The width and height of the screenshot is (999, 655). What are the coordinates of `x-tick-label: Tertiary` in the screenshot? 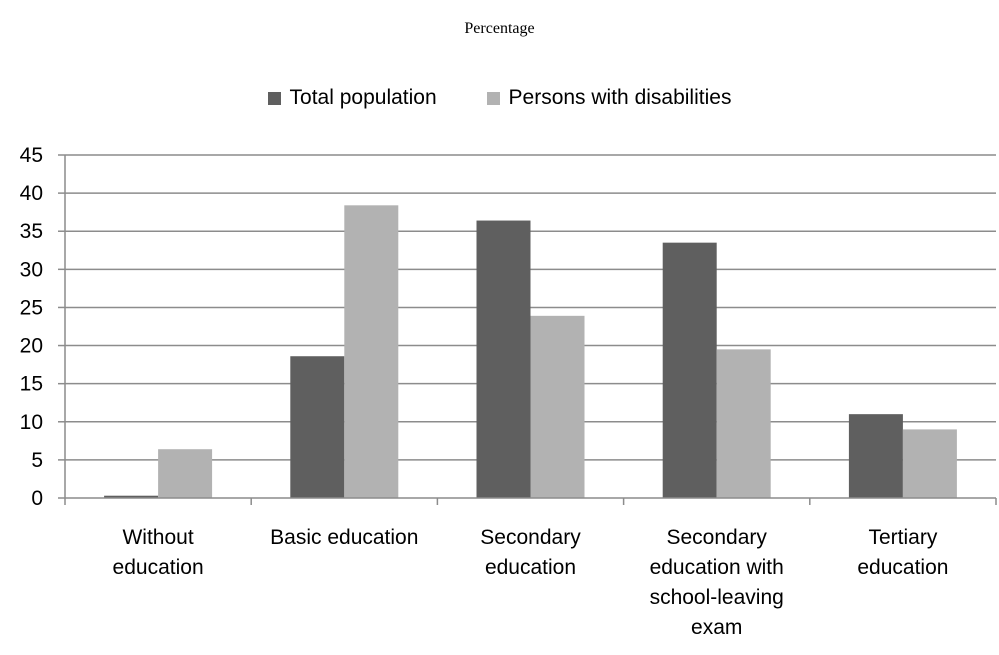 It's located at (902, 537).